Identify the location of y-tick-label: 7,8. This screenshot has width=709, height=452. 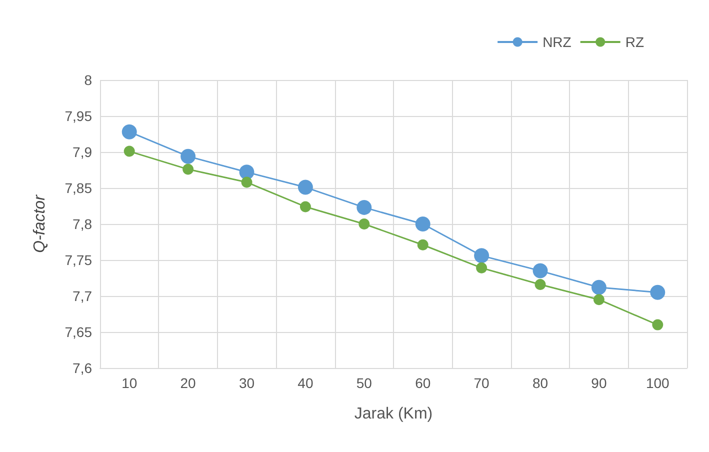
(82, 224).